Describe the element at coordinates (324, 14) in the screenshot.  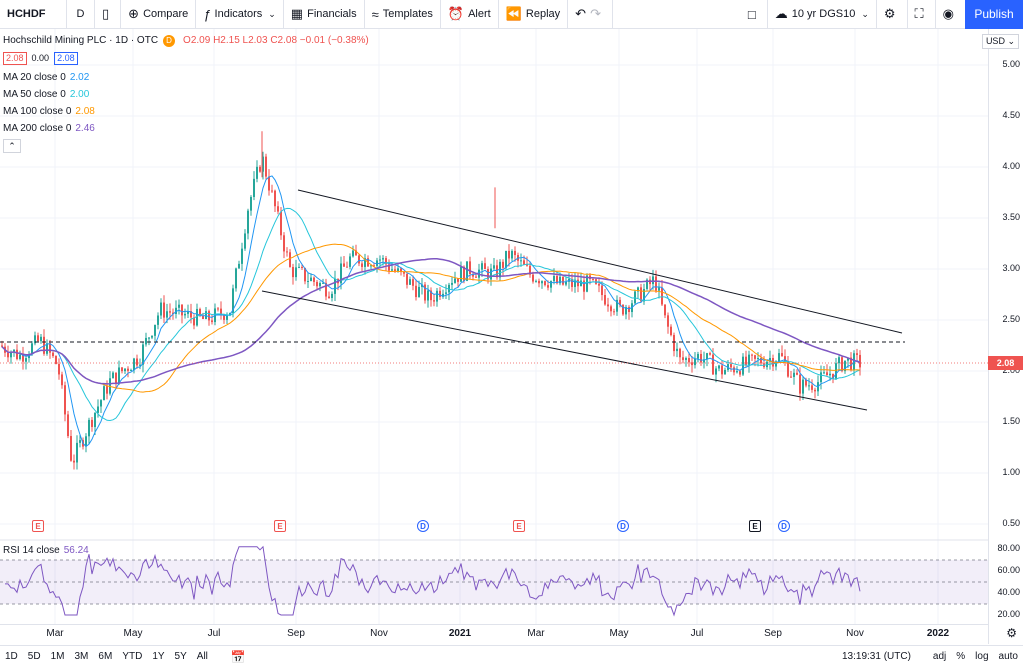
I see `financials-button: ▦ Financials` at that location.